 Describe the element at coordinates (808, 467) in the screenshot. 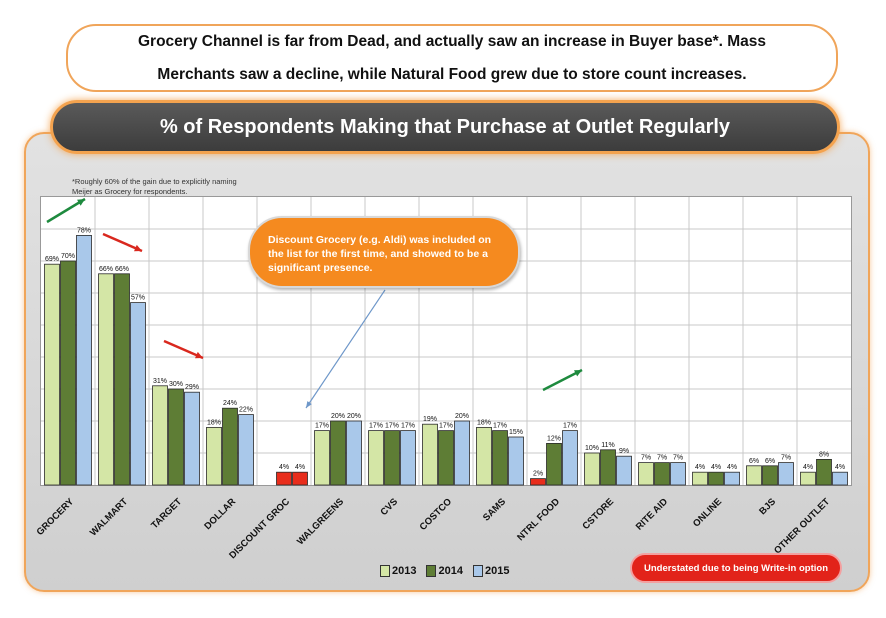

I see `data-label-other-outlet-2013: 4%` at that location.